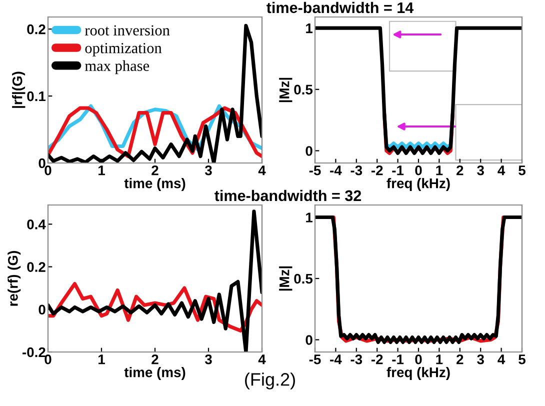  What do you see at coordinates (14, 278) in the screenshot?
I see `y-axis-title: re(rf) (G)` at bounding box center [14, 278].